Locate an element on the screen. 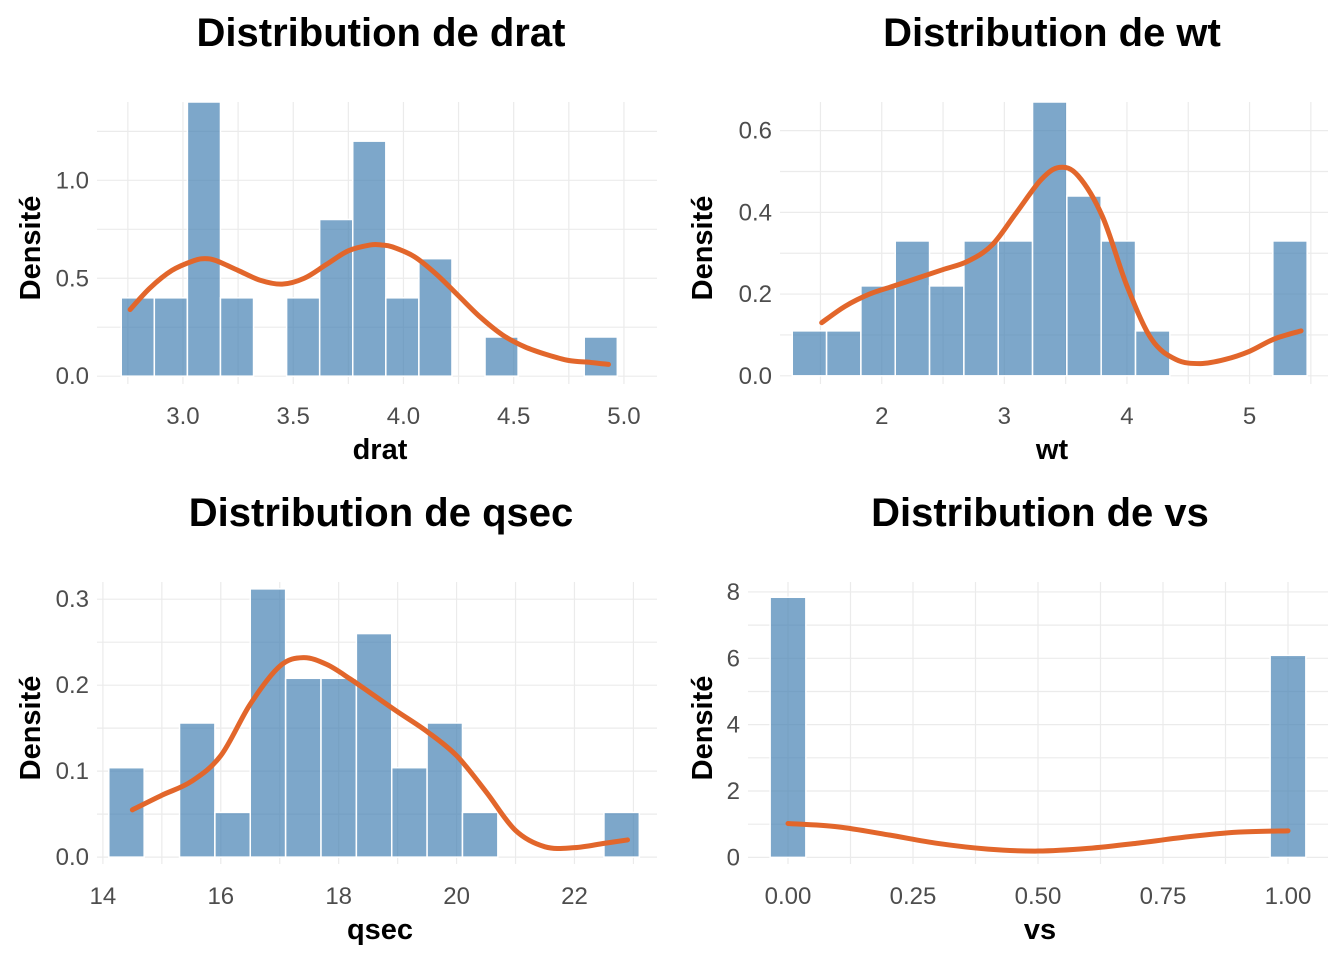 Image resolution: width=1344 pixels, height=960 pixels. x-tick-label: 0.50 is located at coordinates (1038, 896).